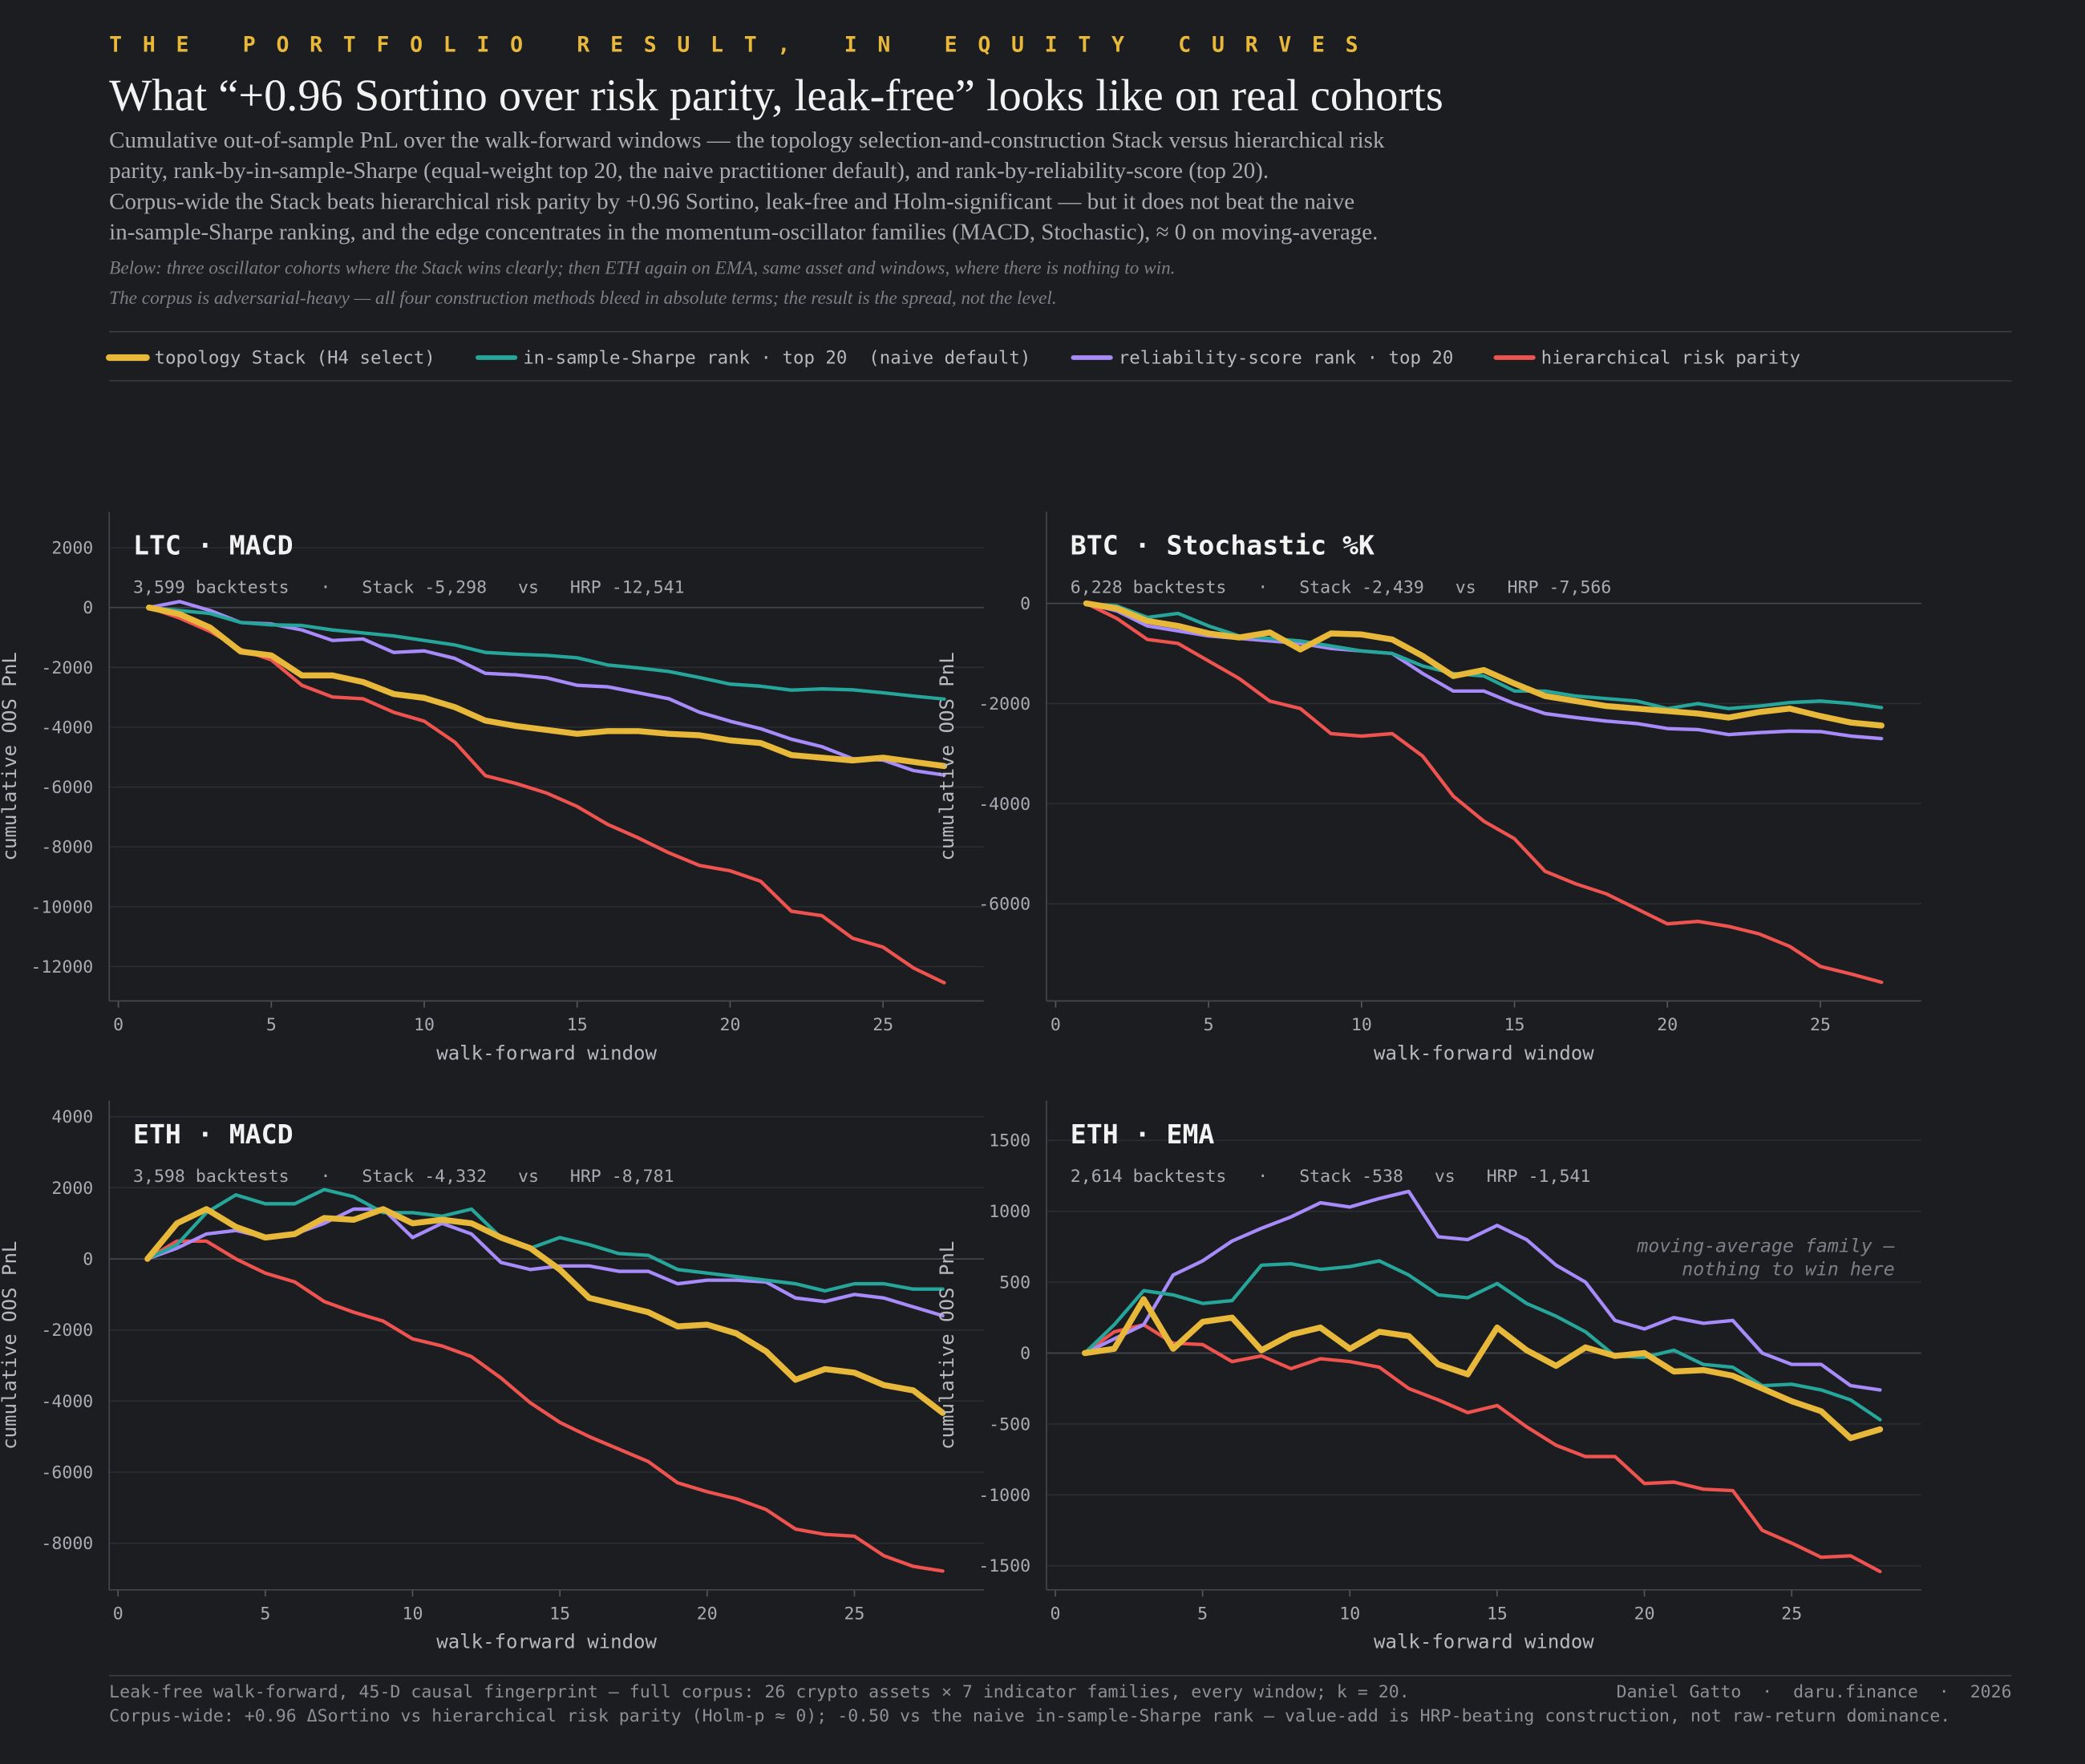  I want to click on y-tick-label: -1500, so click(1004, 1566).